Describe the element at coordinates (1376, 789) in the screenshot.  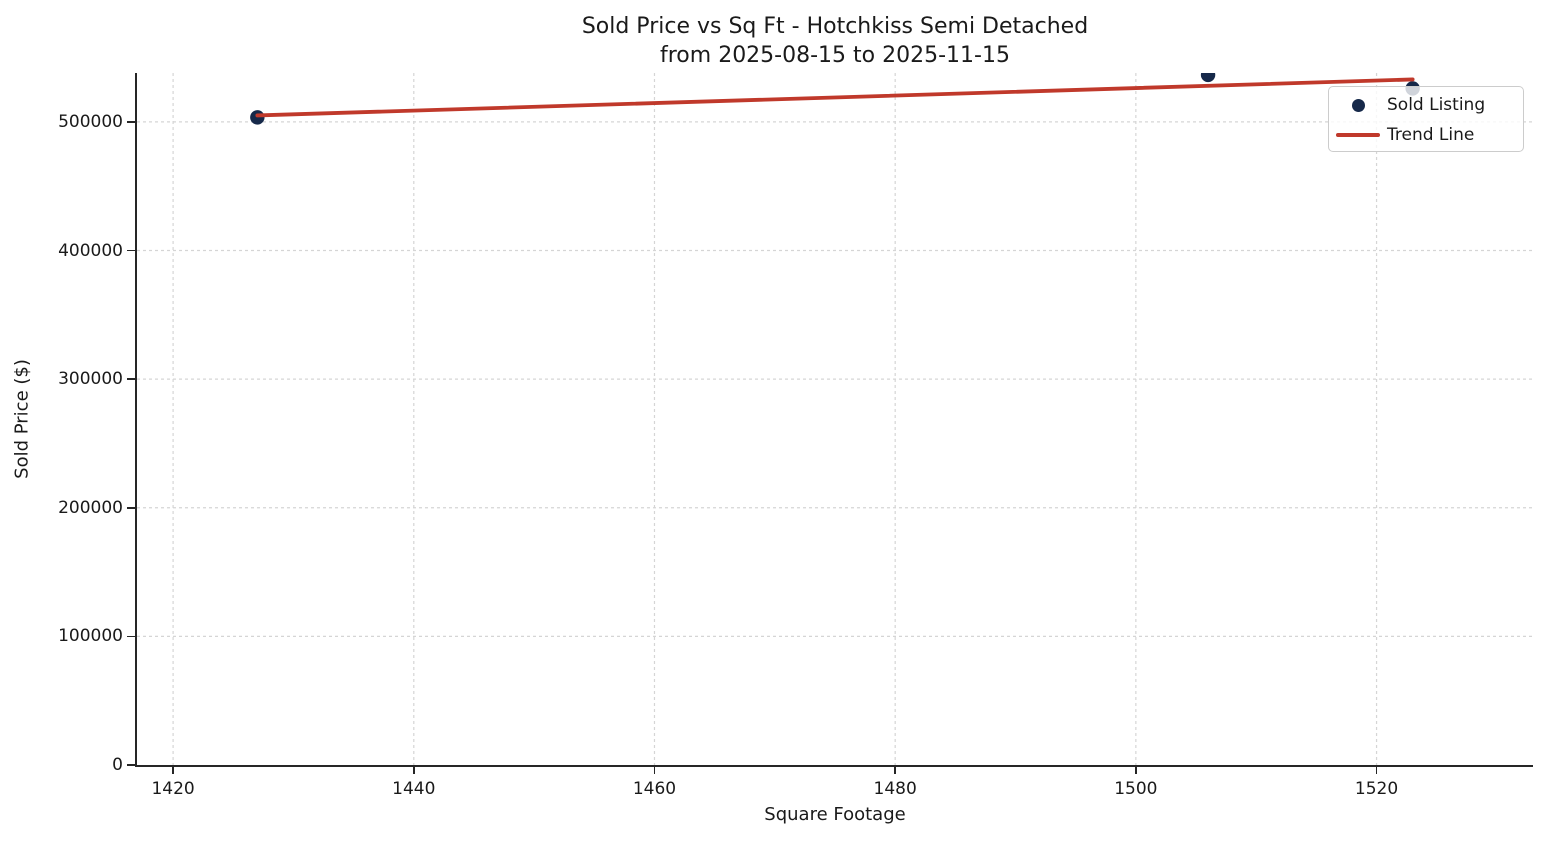
I see `x-tick-label: 1520` at that location.